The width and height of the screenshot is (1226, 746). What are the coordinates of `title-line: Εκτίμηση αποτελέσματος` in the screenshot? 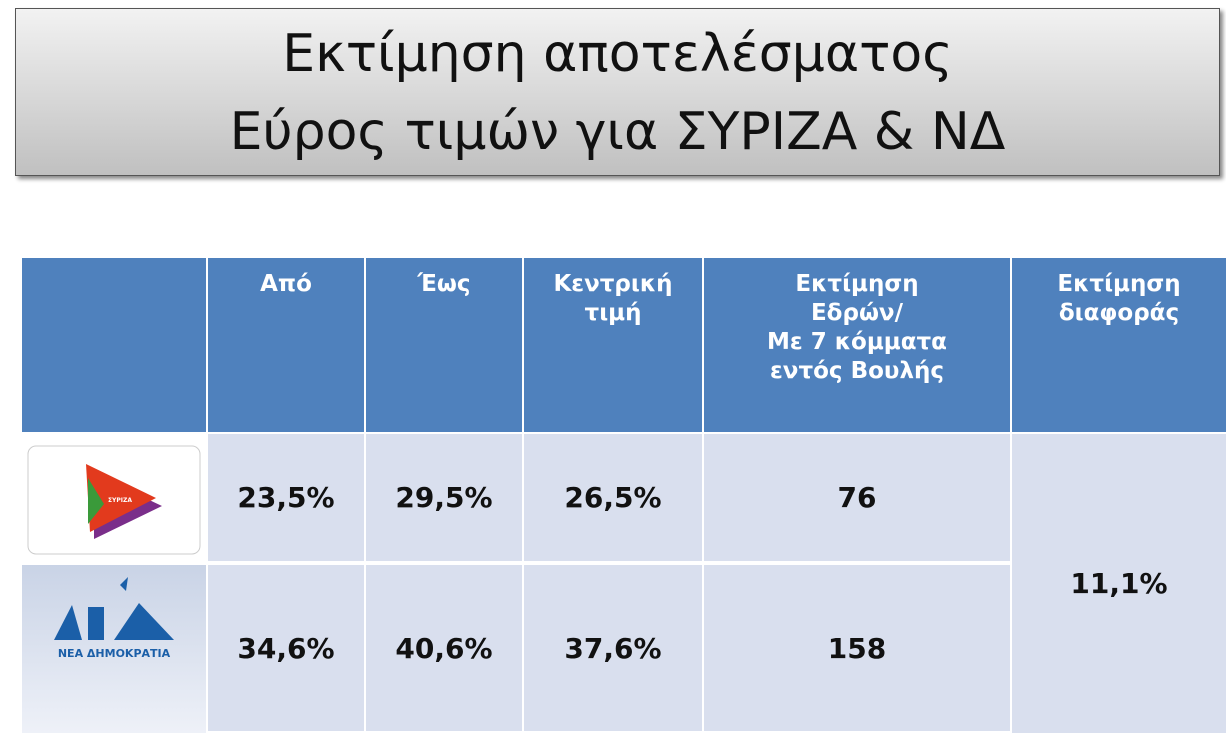 It's located at (617, 54).